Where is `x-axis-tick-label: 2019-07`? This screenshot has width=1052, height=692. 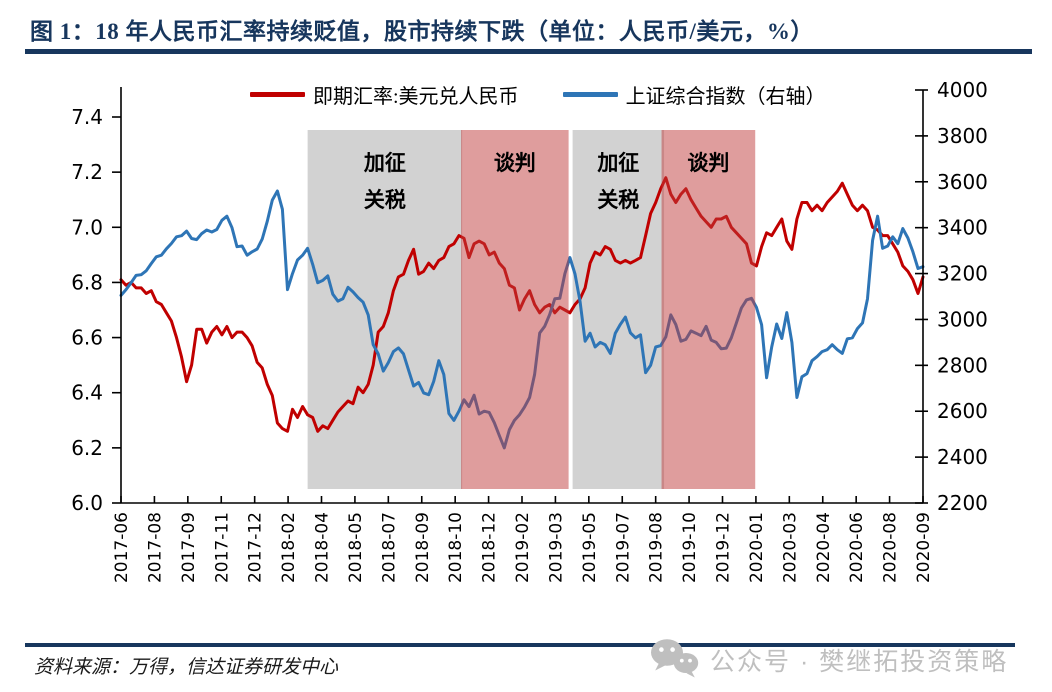 x-axis-tick-label: 2019-07 is located at coordinates (623, 547).